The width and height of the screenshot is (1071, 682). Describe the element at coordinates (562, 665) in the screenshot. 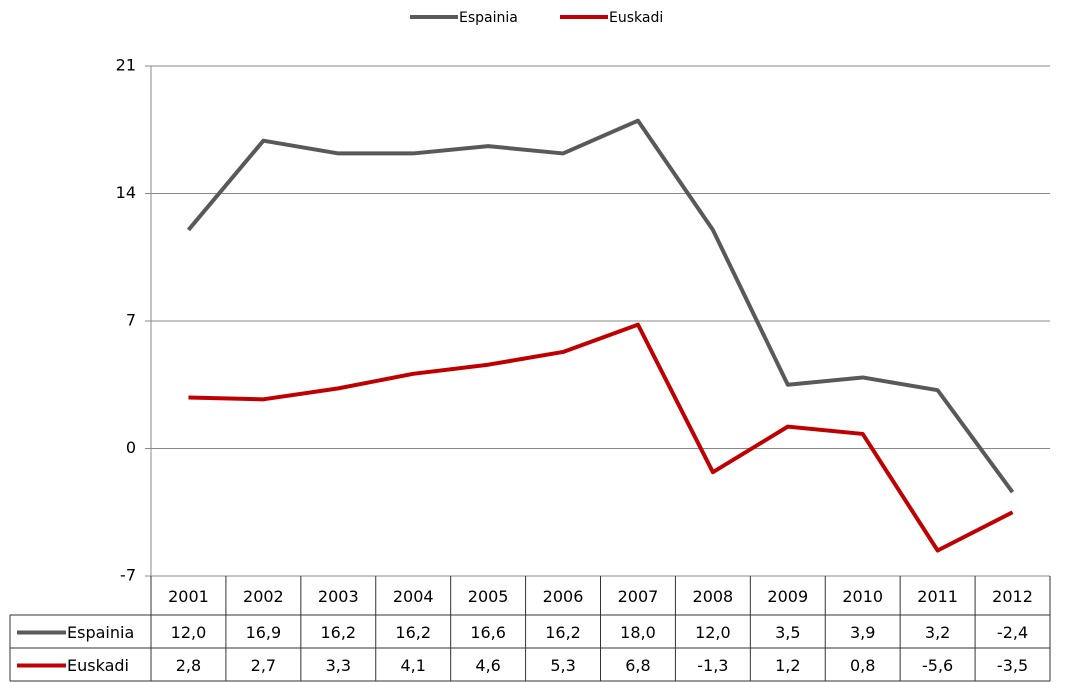

I see `table-value: 5,3` at that location.